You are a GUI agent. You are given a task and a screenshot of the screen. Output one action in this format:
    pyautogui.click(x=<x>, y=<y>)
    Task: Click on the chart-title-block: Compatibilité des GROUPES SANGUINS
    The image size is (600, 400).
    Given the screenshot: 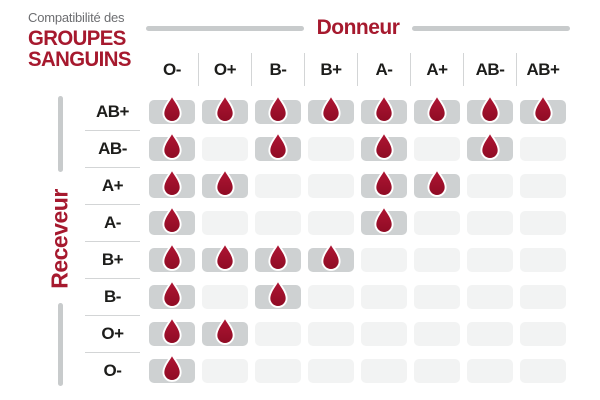 What is the action you would take?
    pyautogui.click(x=81, y=40)
    